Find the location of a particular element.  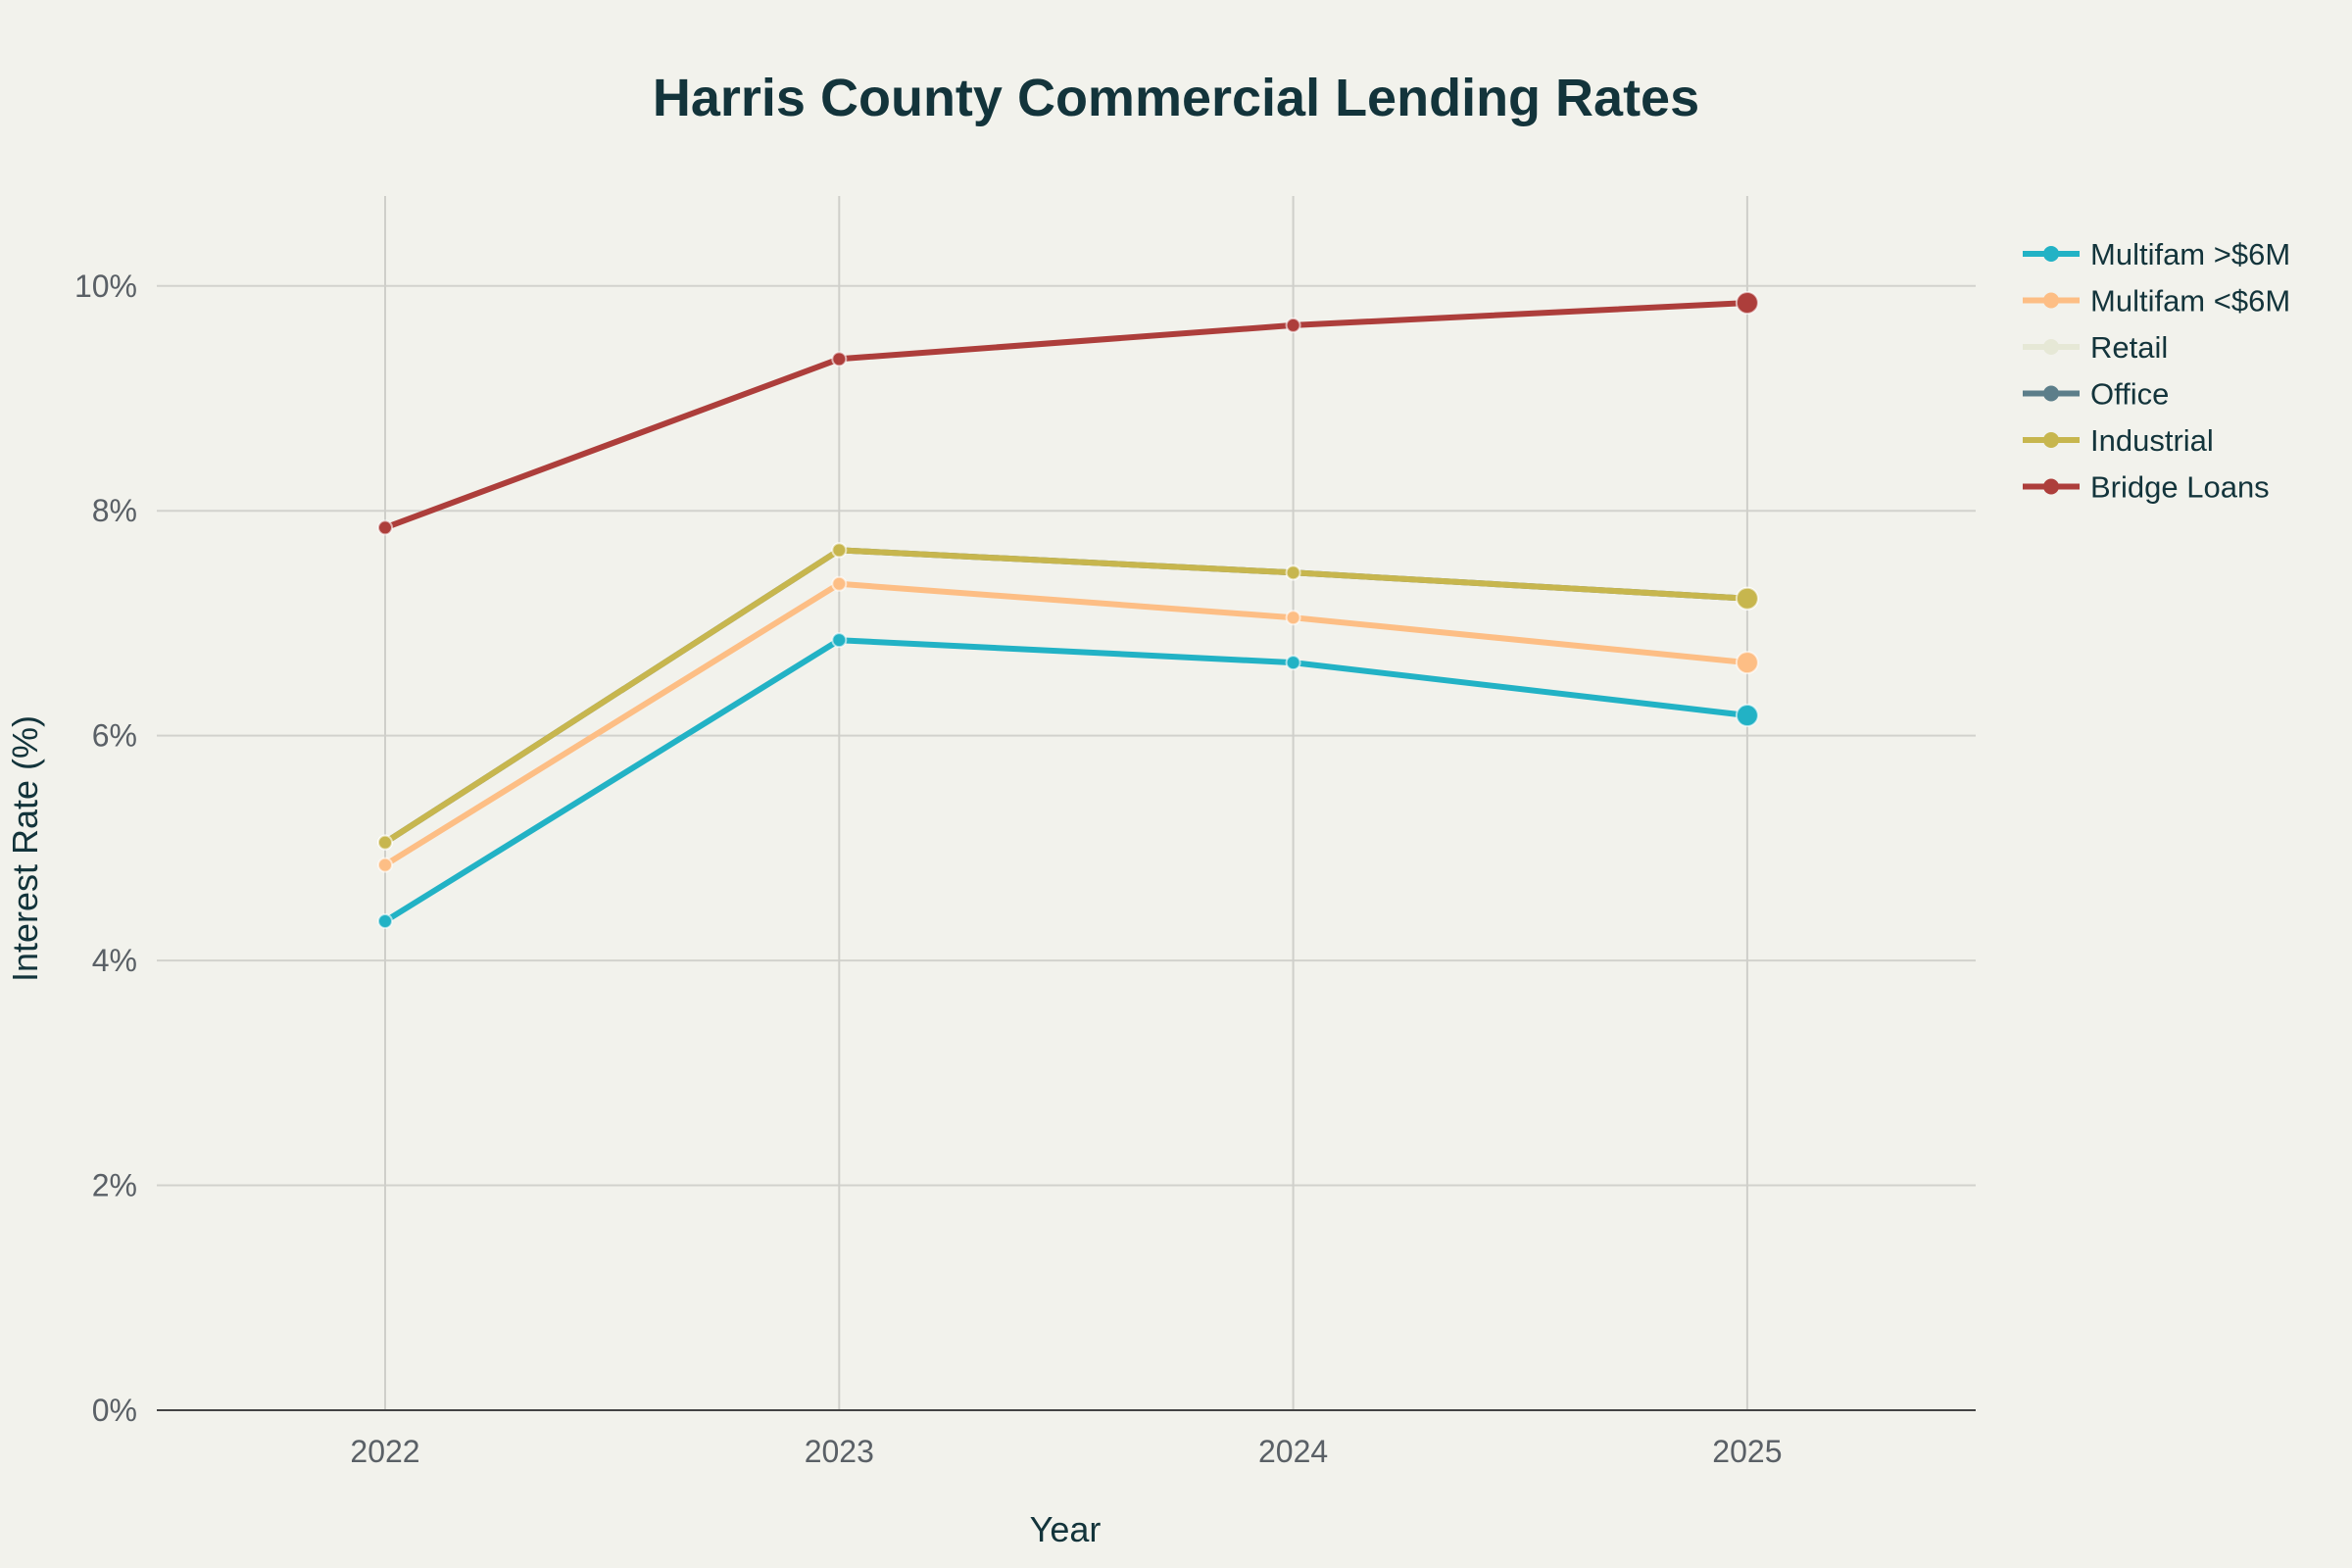

x-axis-title: Year is located at coordinates (1066, 1529).